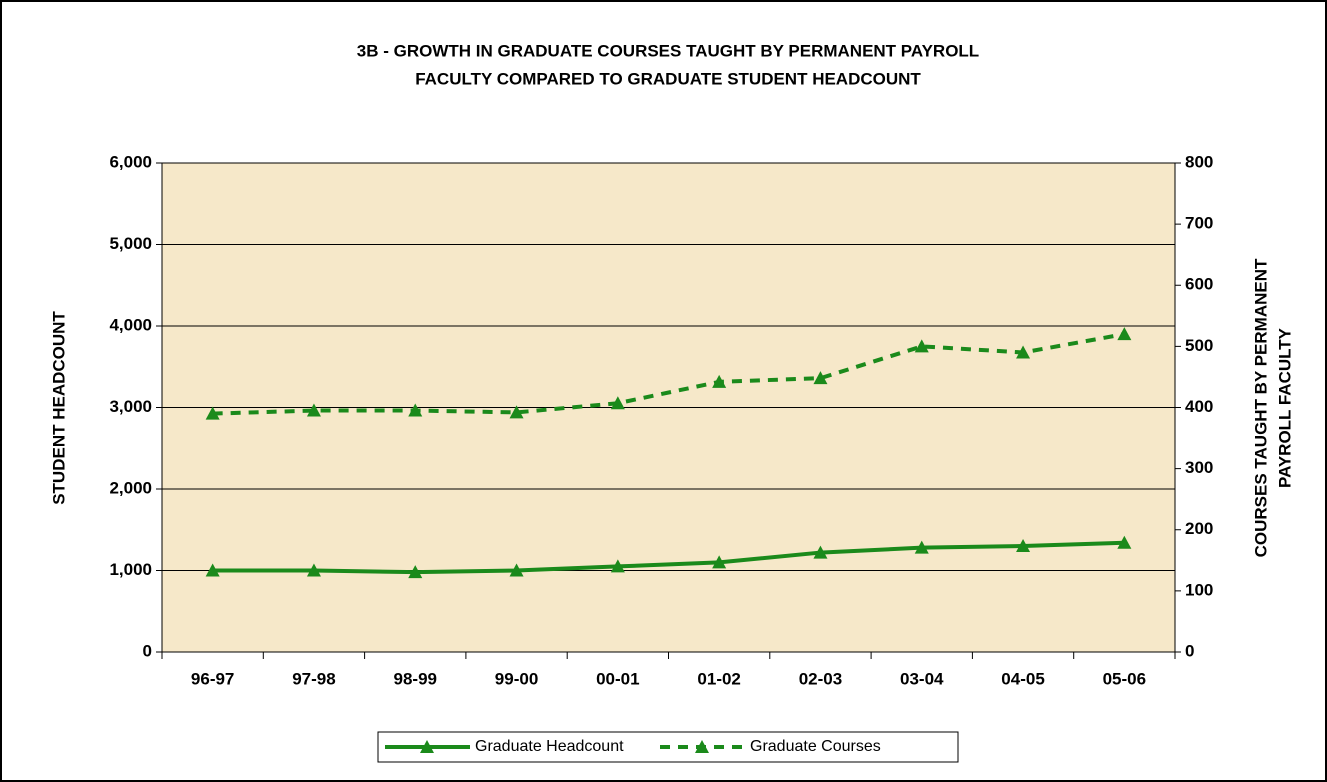 The image size is (1327, 782). Describe the element at coordinates (130, 569) in the screenshot. I see `y-tick-label: 1,000` at that location.